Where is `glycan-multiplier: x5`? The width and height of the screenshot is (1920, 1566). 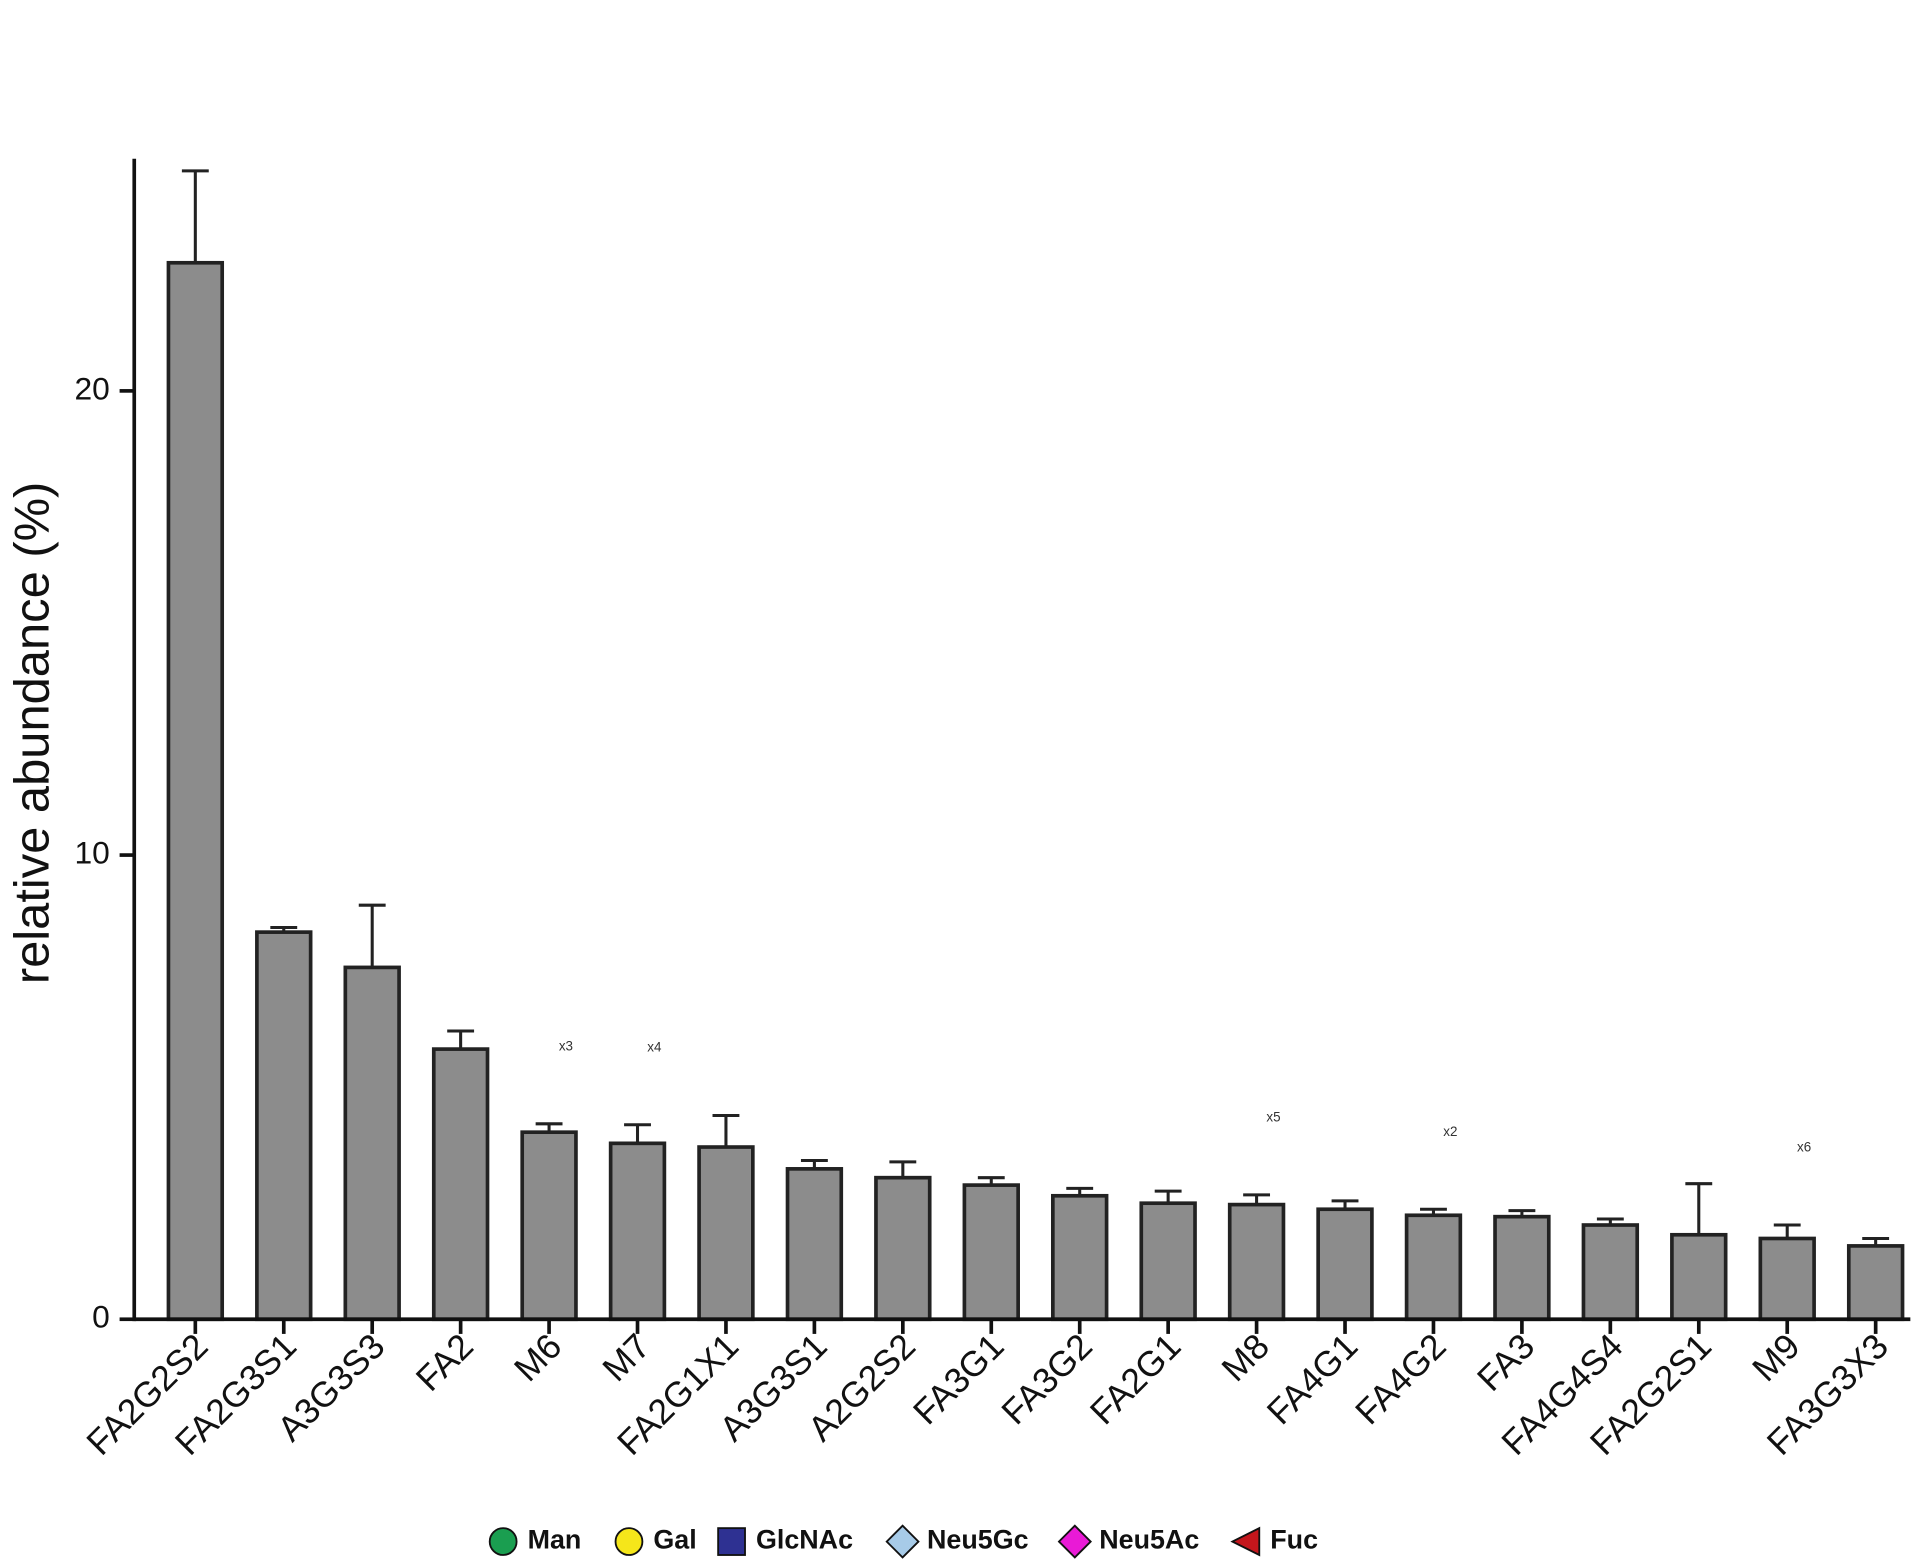 glycan-multiplier: x5 is located at coordinates (1273, 1117).